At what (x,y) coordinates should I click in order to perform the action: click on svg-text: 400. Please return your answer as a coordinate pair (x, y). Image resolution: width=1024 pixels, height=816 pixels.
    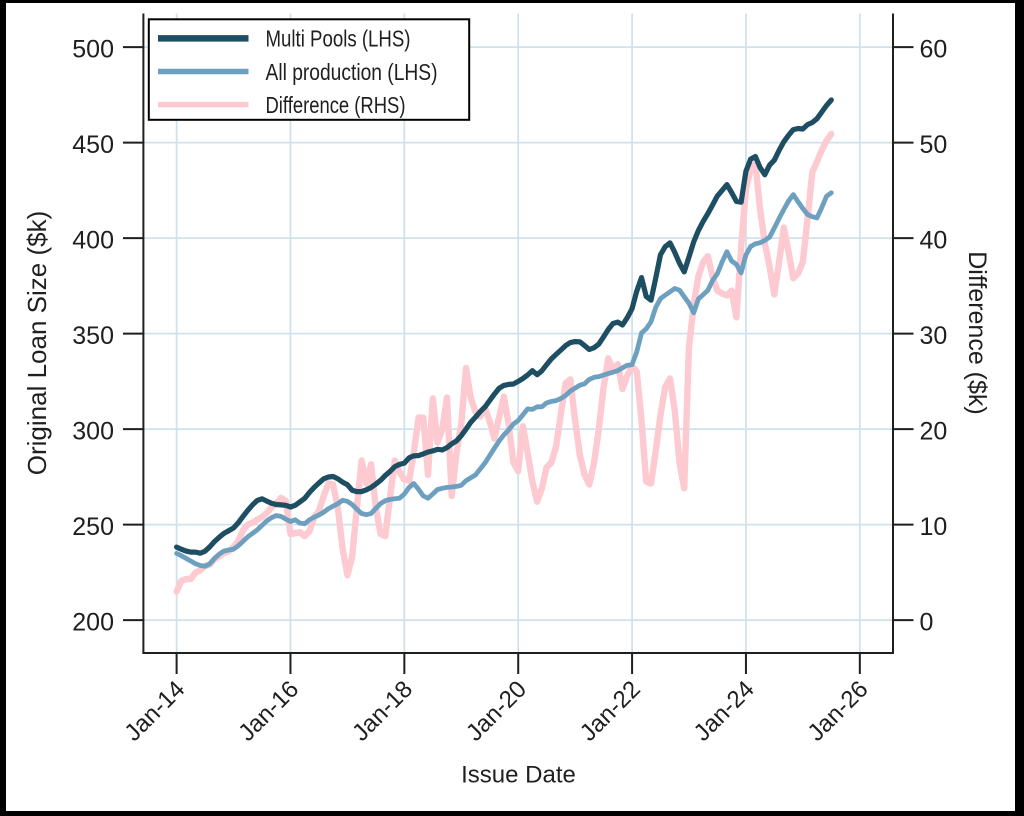
    Looking at the image, I should click on (93, 240).